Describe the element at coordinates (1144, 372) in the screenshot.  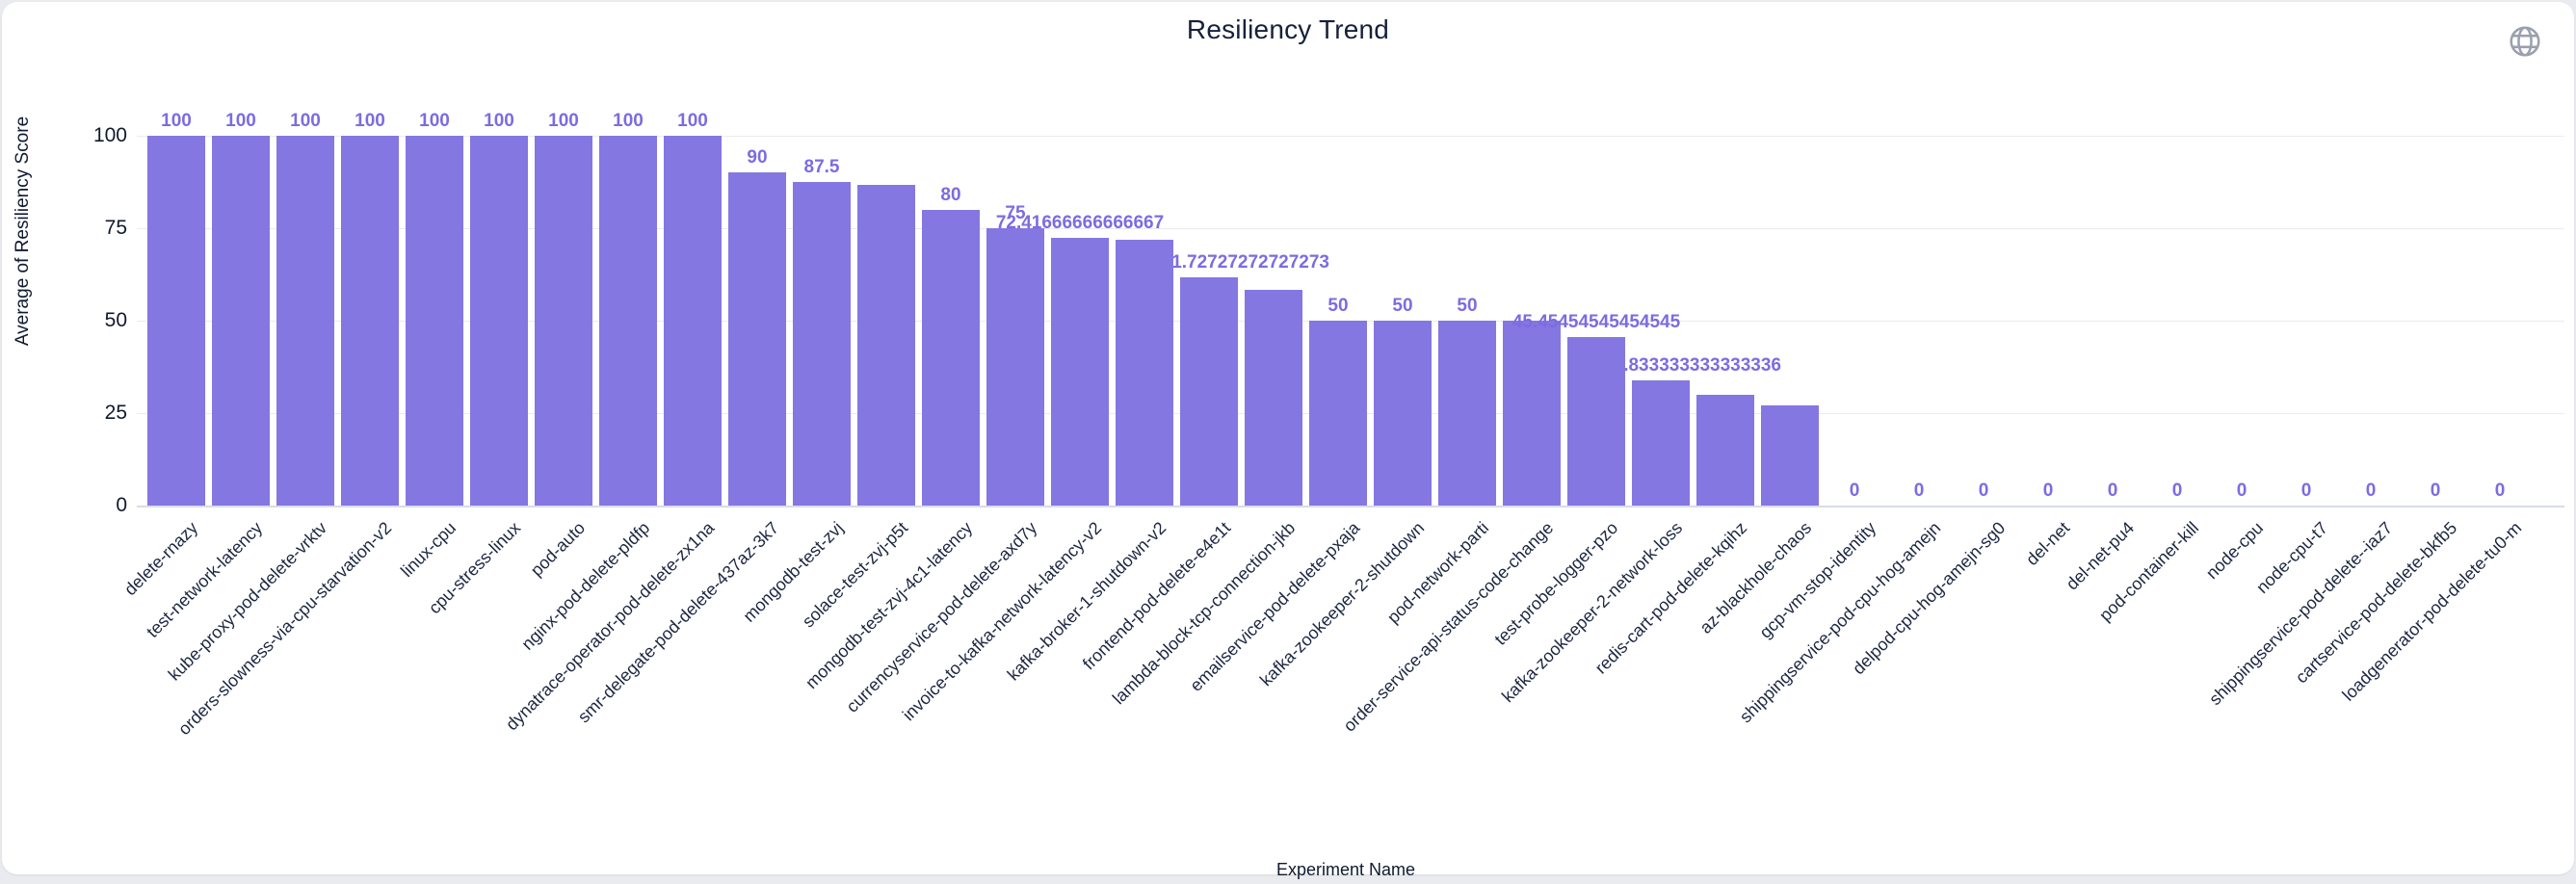
I see `bar-kafka-broker-1-shutdown-v2` at that location.